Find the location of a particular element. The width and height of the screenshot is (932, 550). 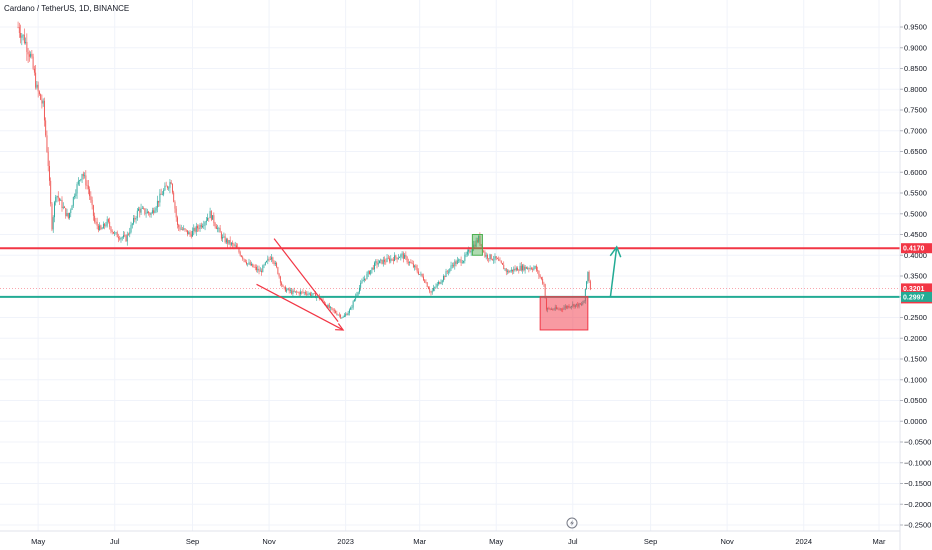

price-tag-value: 0.2997 is located at coordinates (914, 297).